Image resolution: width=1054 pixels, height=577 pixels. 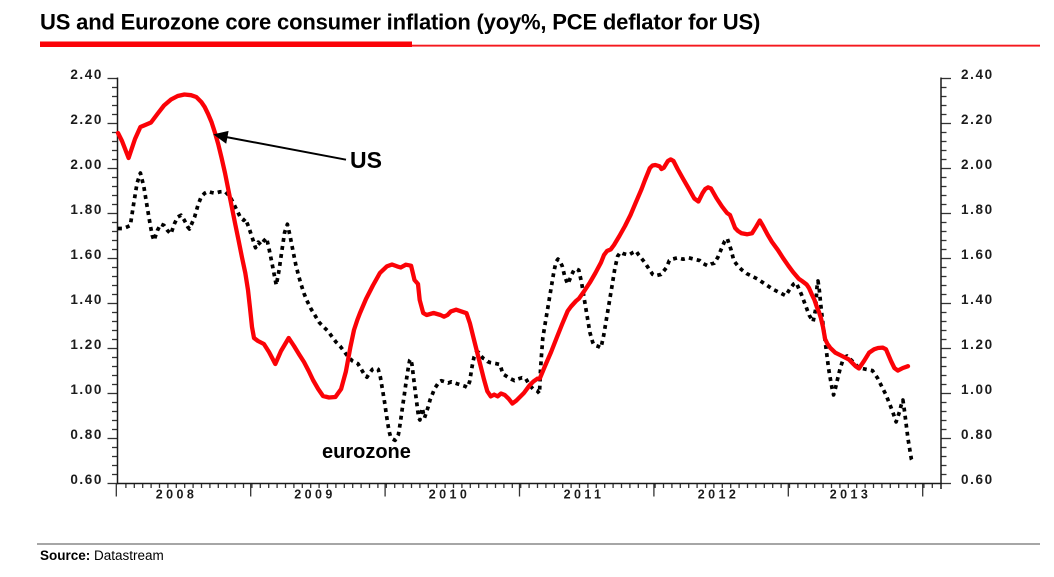 What do you see at coordinates (449, 495) in the screenshot?
I see `svg-text: 2010` at bounding box center [449, 495].